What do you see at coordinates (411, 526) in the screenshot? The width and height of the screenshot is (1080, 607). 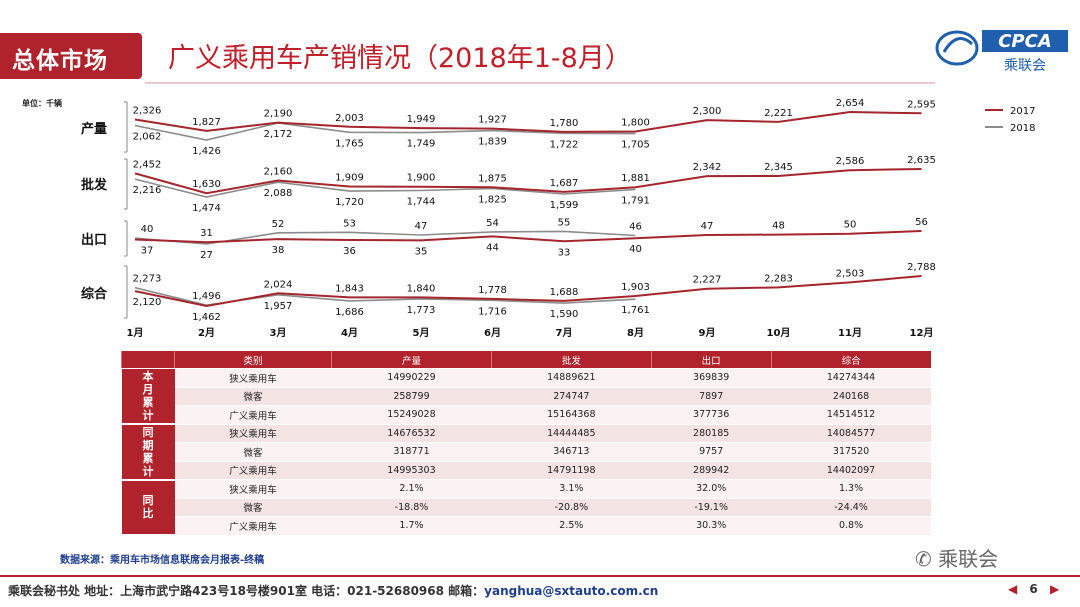 I see `table-cell: 1.7%` at bounding box center [411, 526].